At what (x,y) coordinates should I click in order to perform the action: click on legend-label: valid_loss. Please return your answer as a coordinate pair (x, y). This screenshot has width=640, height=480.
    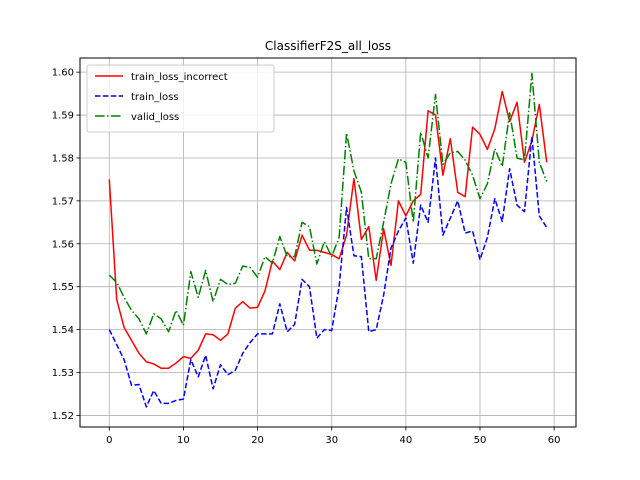
    Looking at the image, I should click on (155, 117).